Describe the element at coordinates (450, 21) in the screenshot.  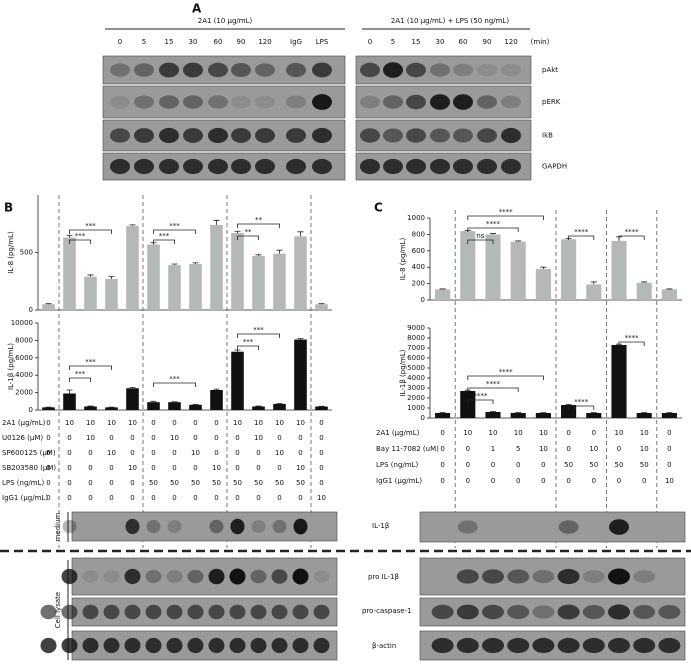
I see `header: 2A1 (10 μg/mL) + LPS (50 ng/mL)` at that location.